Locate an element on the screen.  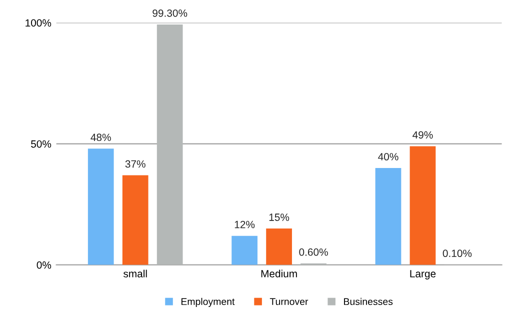
data-label: 0.10% is located at coordinates (457, 254).